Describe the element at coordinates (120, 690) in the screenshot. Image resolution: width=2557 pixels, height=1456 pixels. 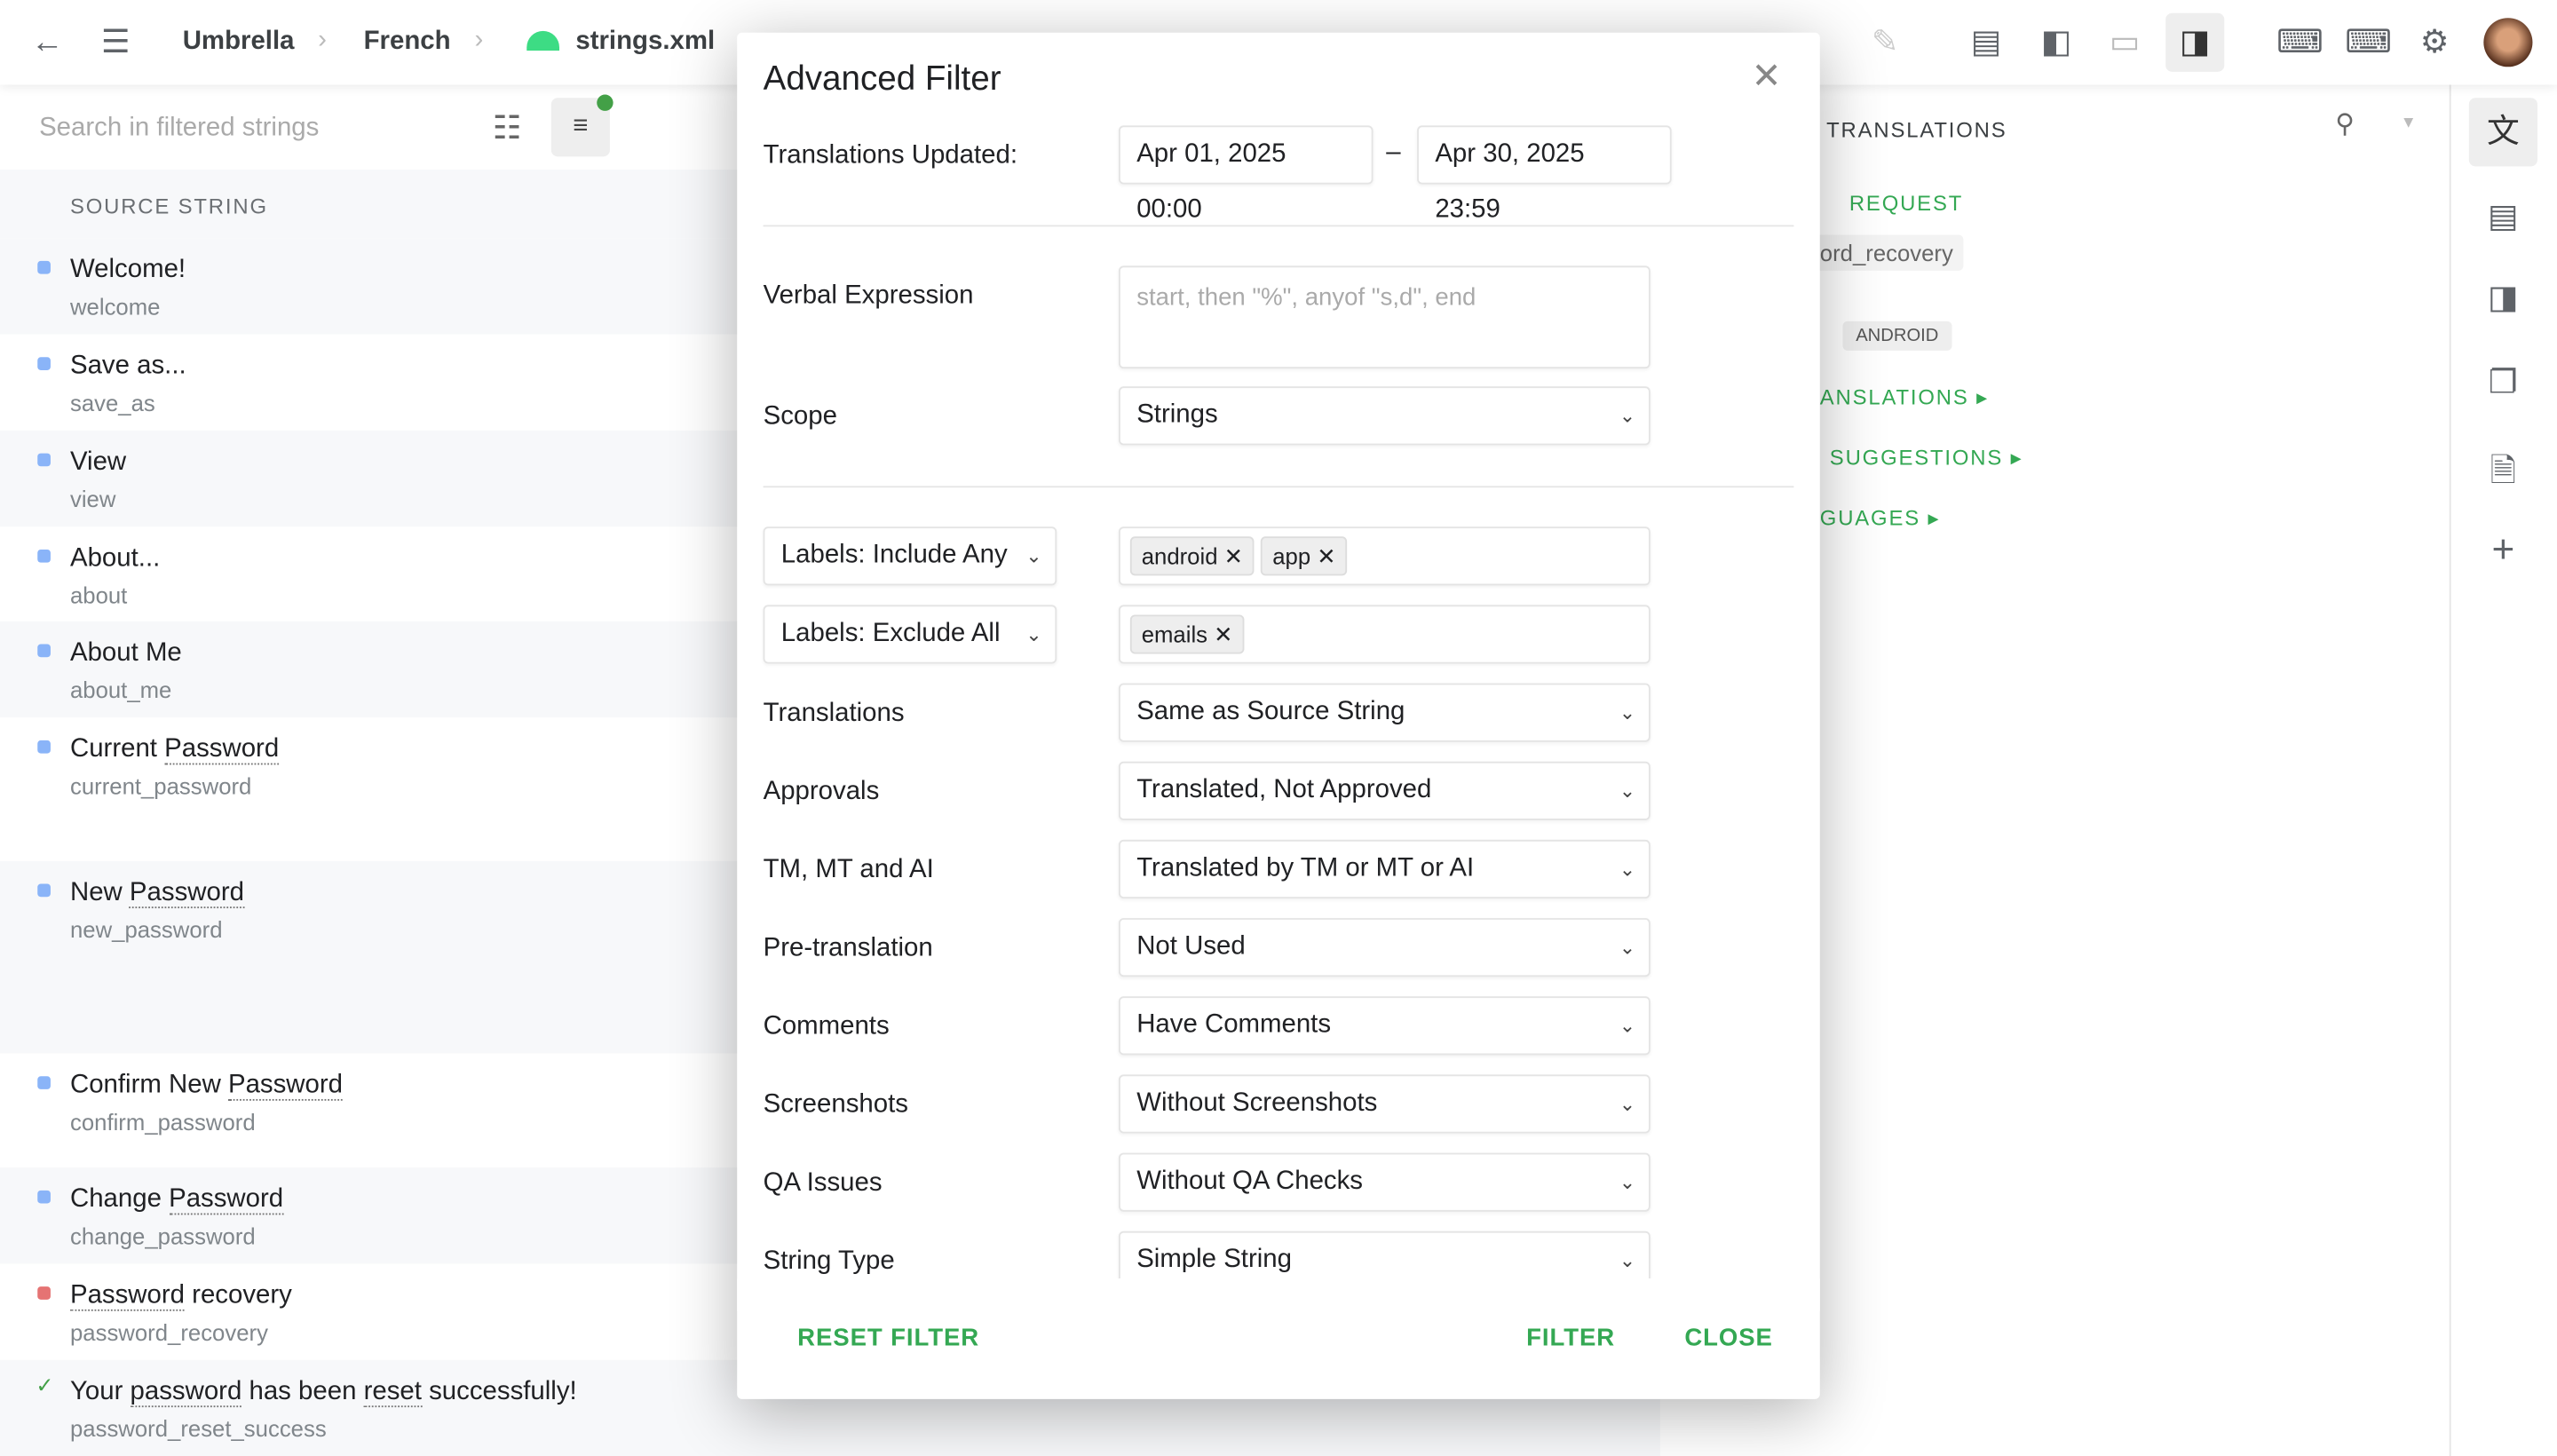
I see `string-key: about_me` at that location.